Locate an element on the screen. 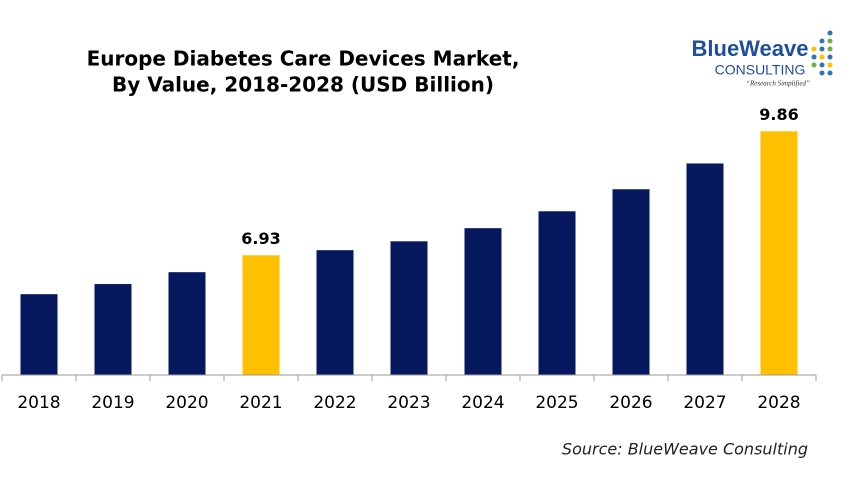  x-tick-label: 2023 is located at coordinates (408, 403).